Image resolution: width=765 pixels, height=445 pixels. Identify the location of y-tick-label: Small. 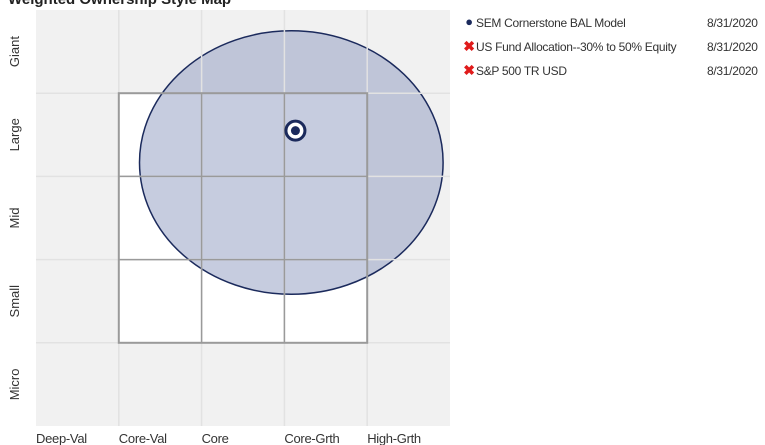
(14, 301).